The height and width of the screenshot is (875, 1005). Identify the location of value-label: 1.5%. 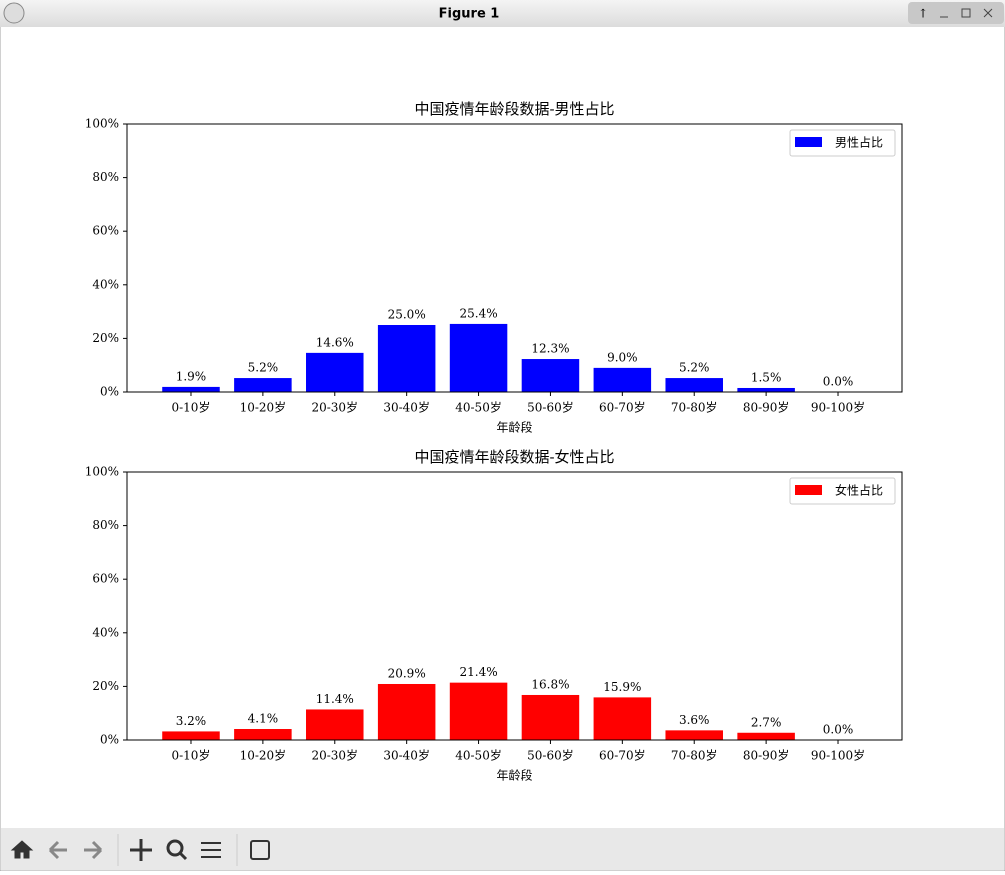
(766, 377).